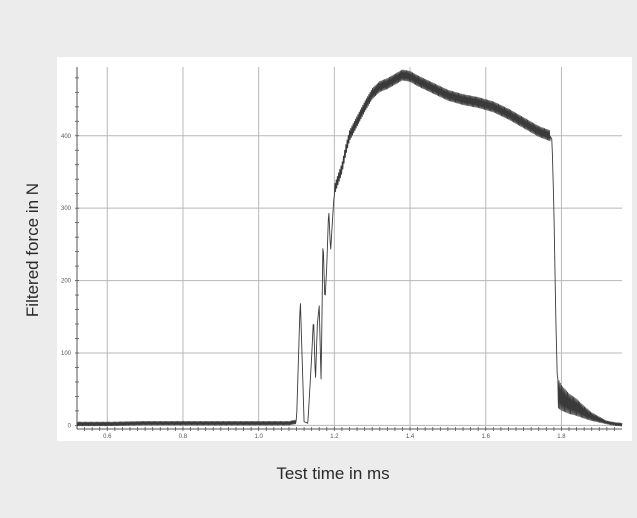  Describe the element at coordinates (32, 250) in the screenshot. I see `y-axis-label: Filtered force in N` at that location.